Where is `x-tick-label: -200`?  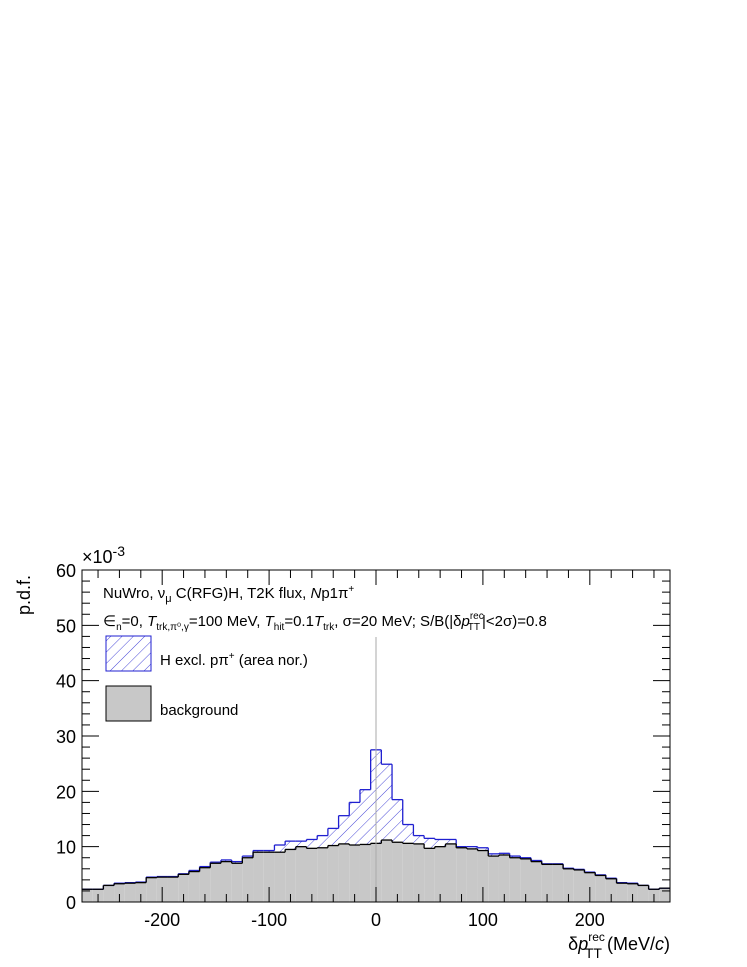
x-tick-label: -200 is located at coordinates (162, 920).